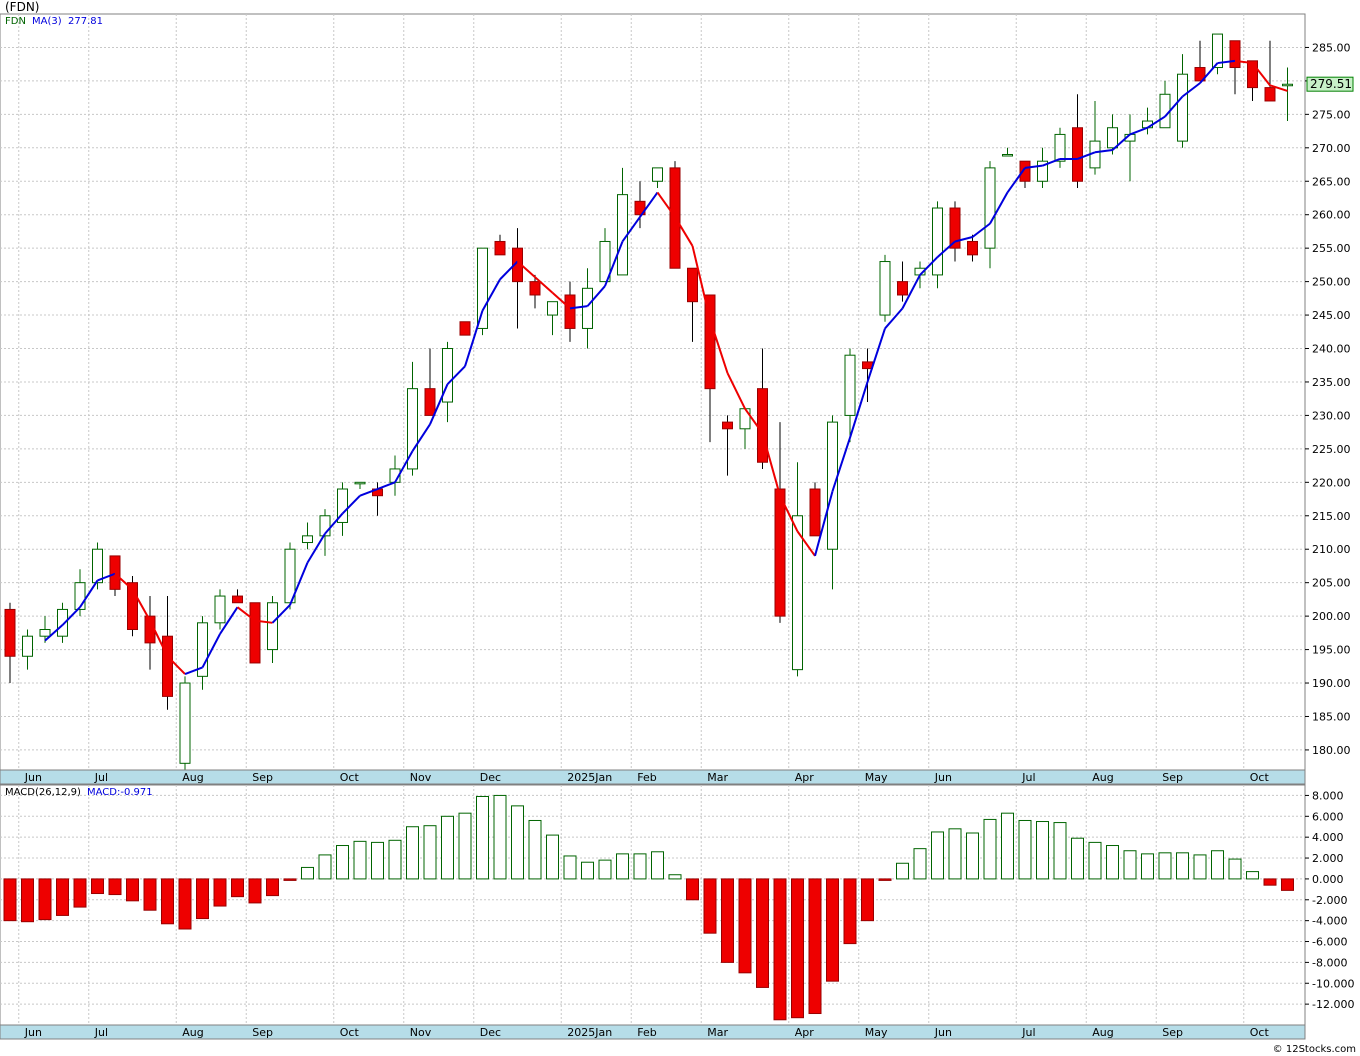 Image resolution: width=1360 pixels, height=1056 pixels. I want to click on macd-tick-label: -4.000, so click(1329, 921).